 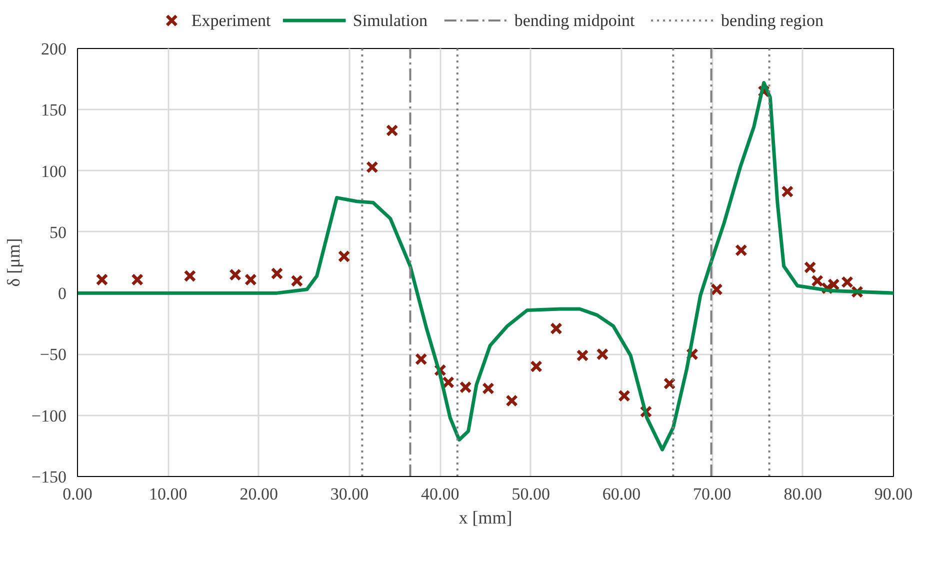 I want to click on legend-label: bending midpoint, so click(x=575, y=20).